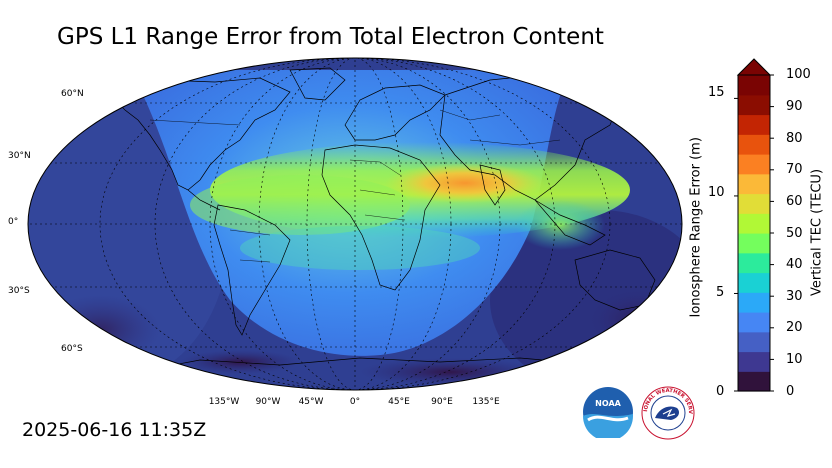 The width and height of the screenshot is (832, 468). What do you see at coordinates (492, 185) in the screenshot?
I see `india-coast` at bounding box center [492, 185].